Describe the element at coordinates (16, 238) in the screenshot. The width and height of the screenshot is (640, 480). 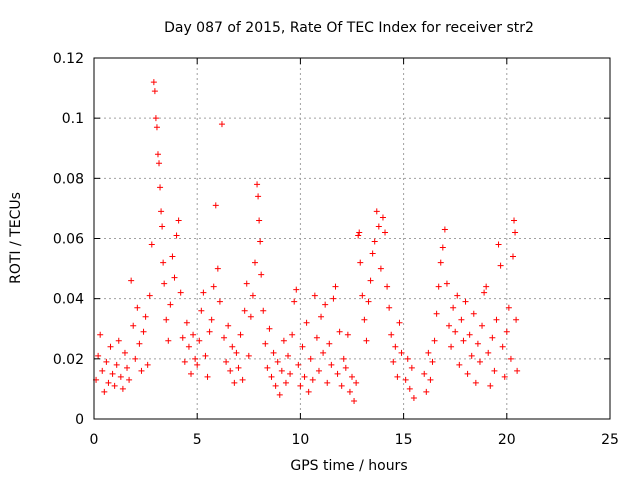
I see `y-axis-label: ROTI / TECUs` at that location.